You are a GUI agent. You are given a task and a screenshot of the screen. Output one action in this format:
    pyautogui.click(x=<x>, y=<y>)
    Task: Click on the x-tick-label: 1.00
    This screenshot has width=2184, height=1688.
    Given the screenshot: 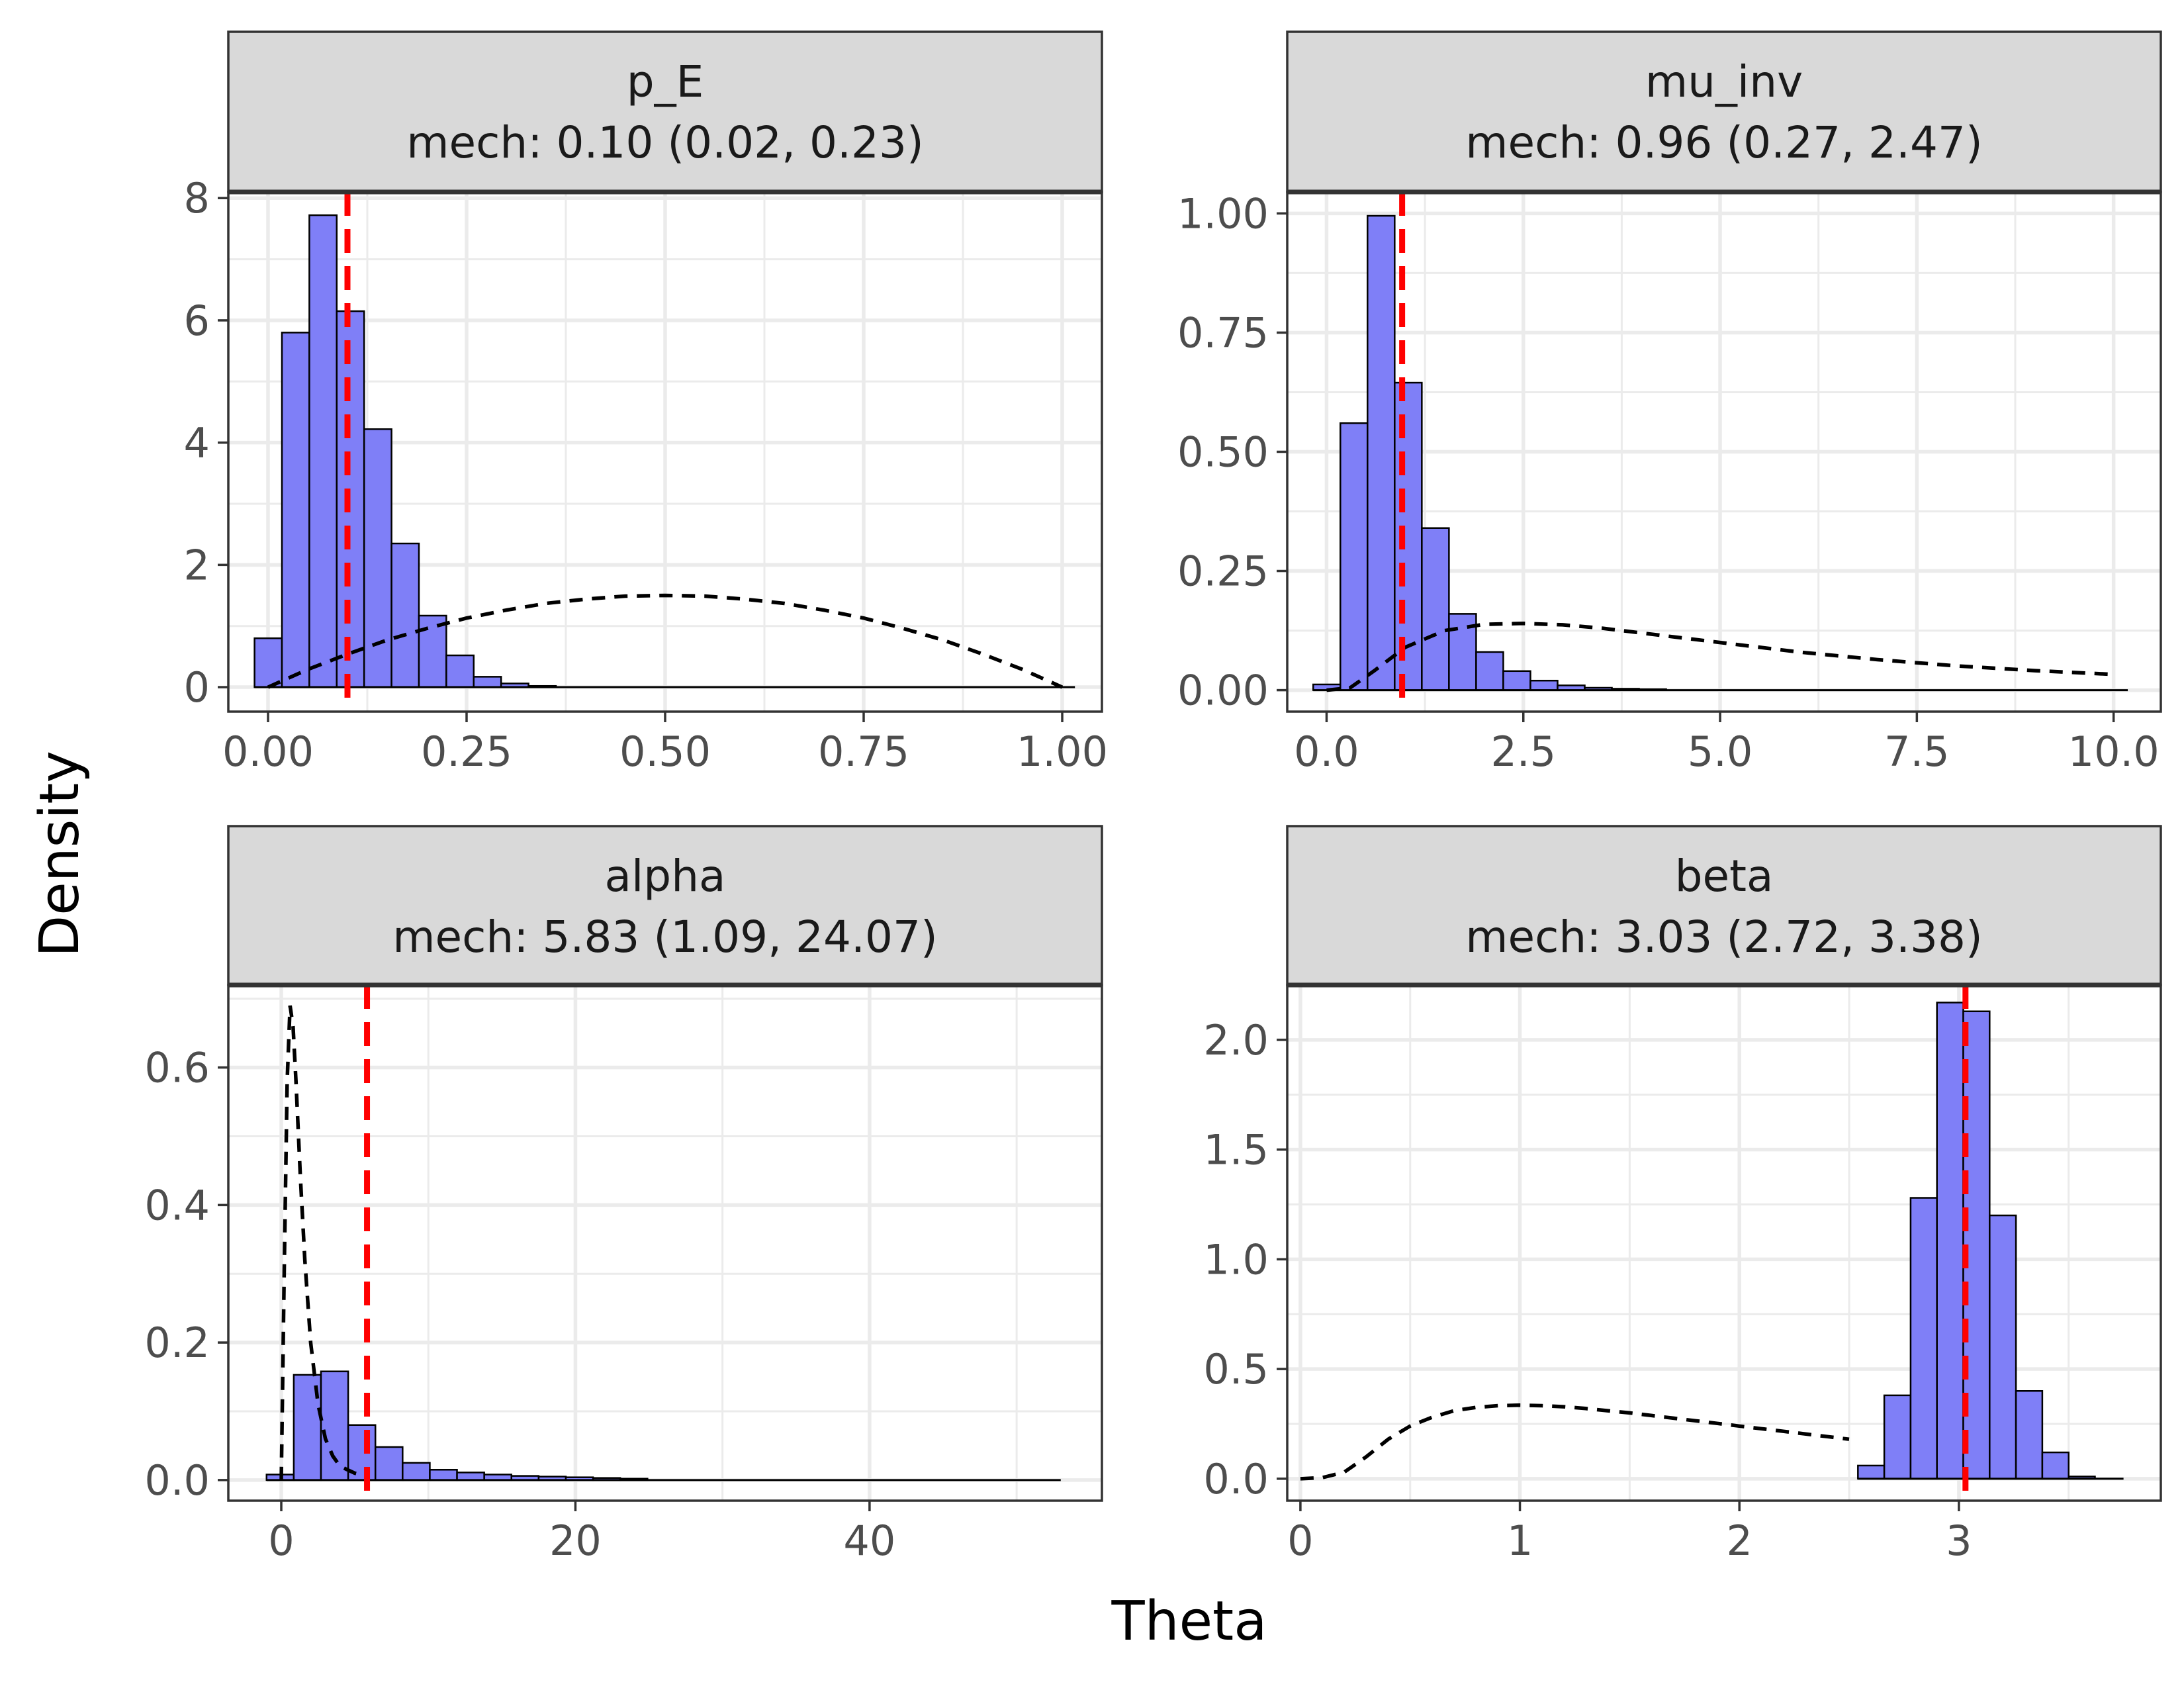 What is the action you would take?
    pyautogui.click(x=1062, y=751)
    